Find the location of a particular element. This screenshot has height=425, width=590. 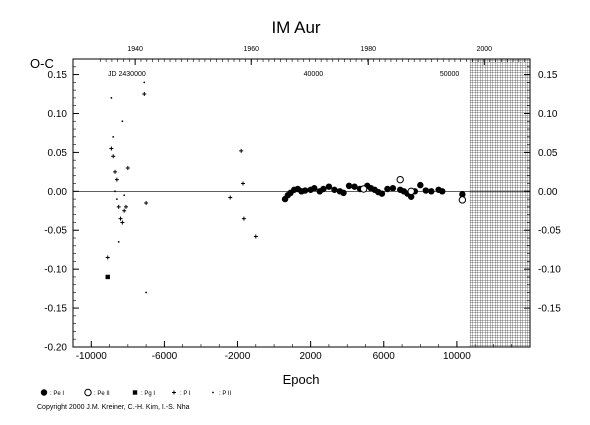

year-tick-label: 2000 is located at coordinates (485, 49).